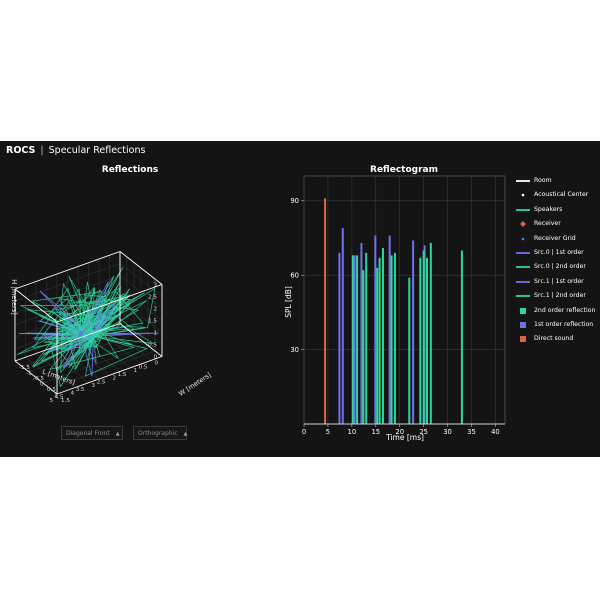 This screenshot has height=600, width=600. What do you see at coordinates (160, 433) in the screenshot?
I see `projection-dropdown: Orthographic ▲` at bounding box center [160, 433].